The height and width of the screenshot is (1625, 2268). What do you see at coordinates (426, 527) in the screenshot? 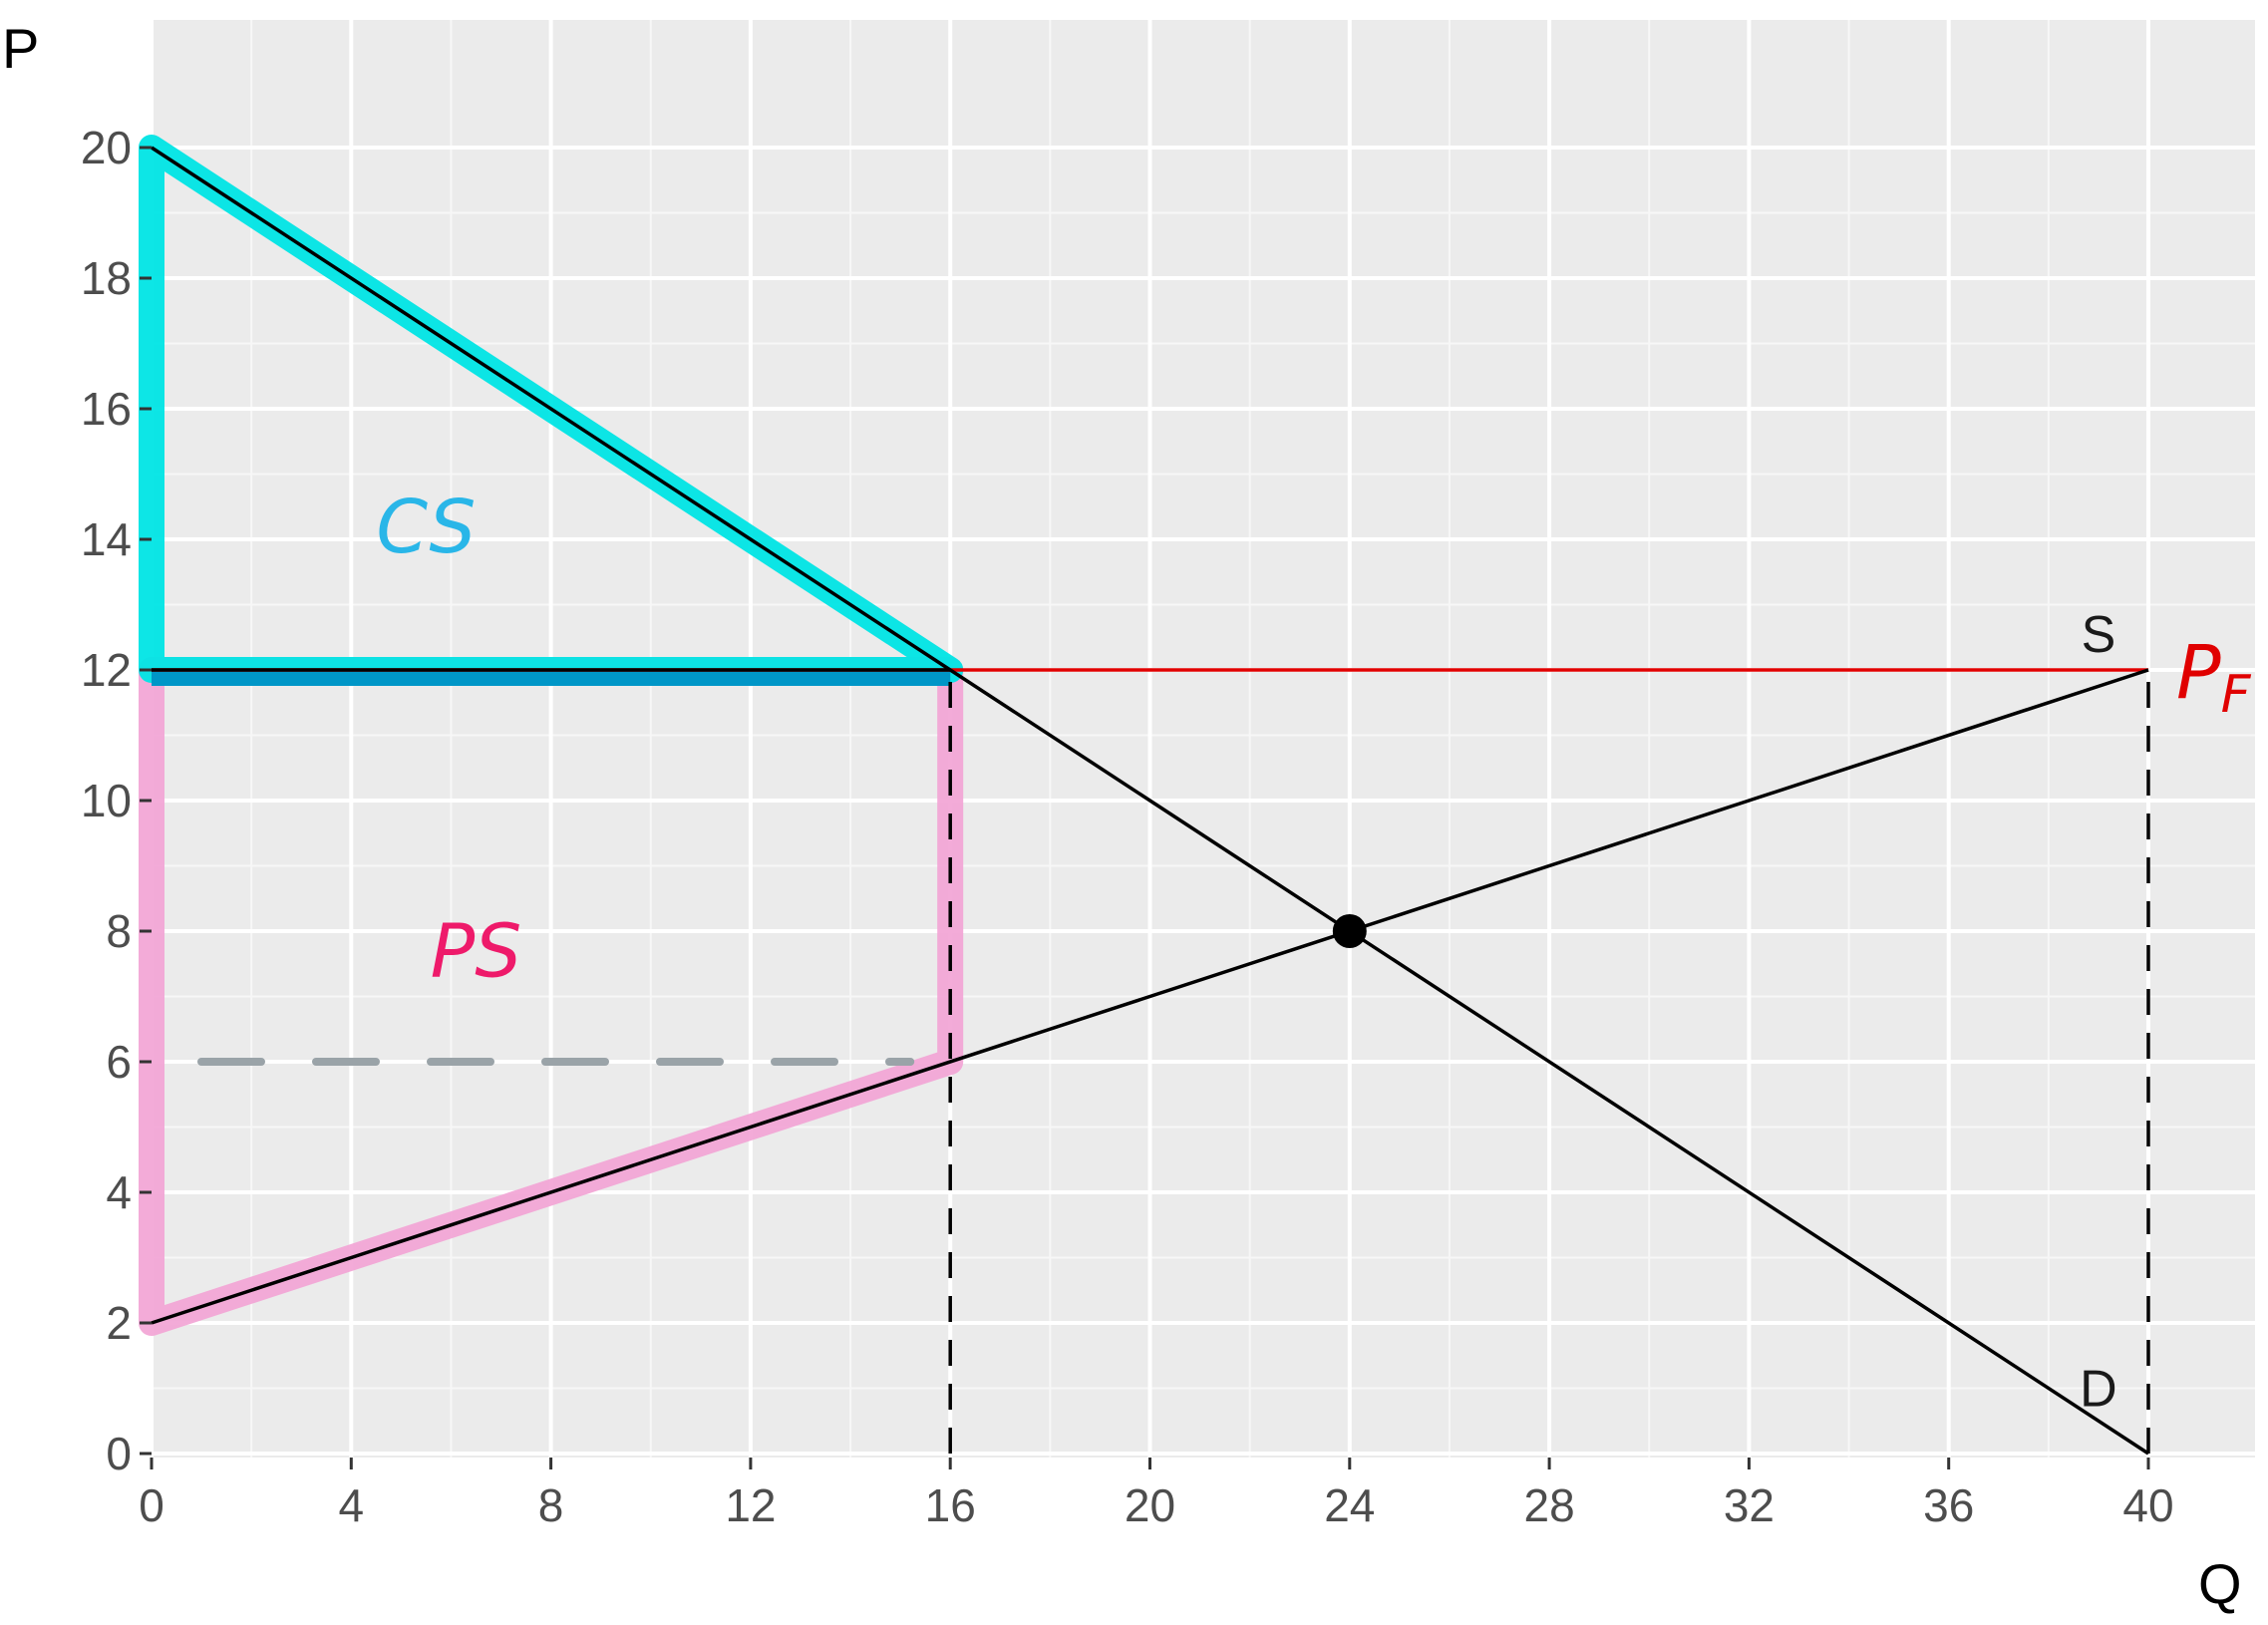
I see `cs-area-label: CS` at bounding box center [426, 527].